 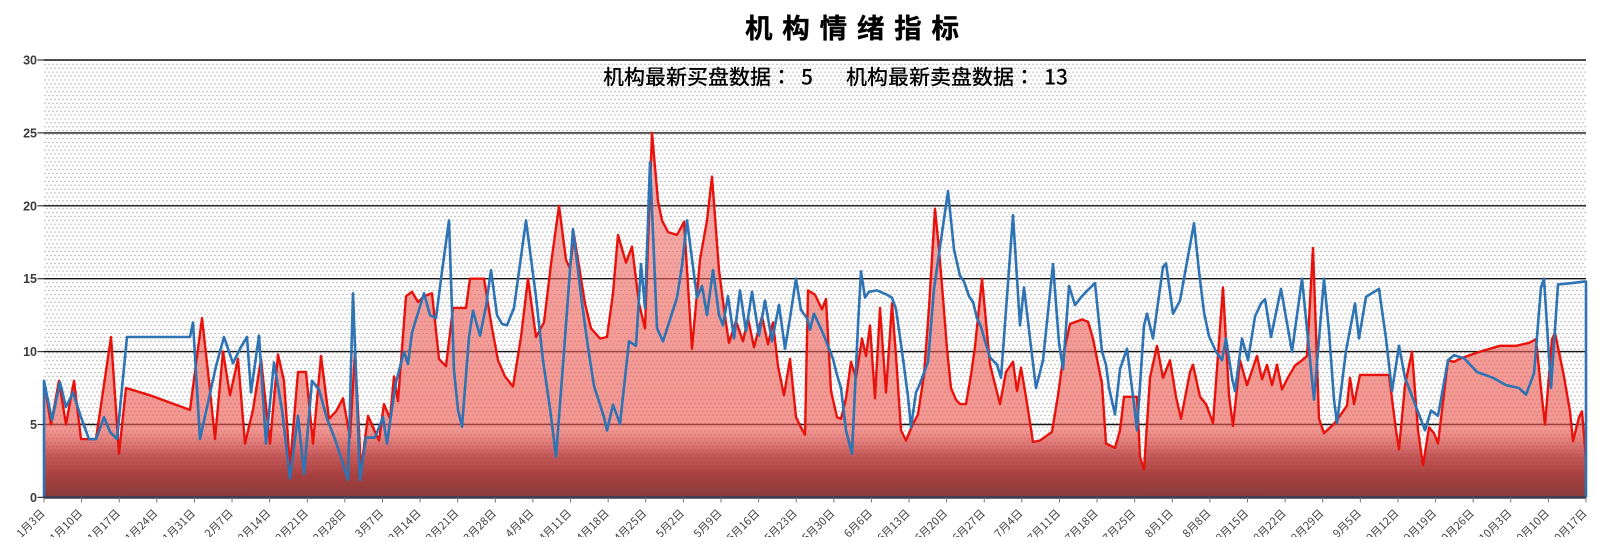 I want to click on svg-text: 0, so click(x=33, y=498).